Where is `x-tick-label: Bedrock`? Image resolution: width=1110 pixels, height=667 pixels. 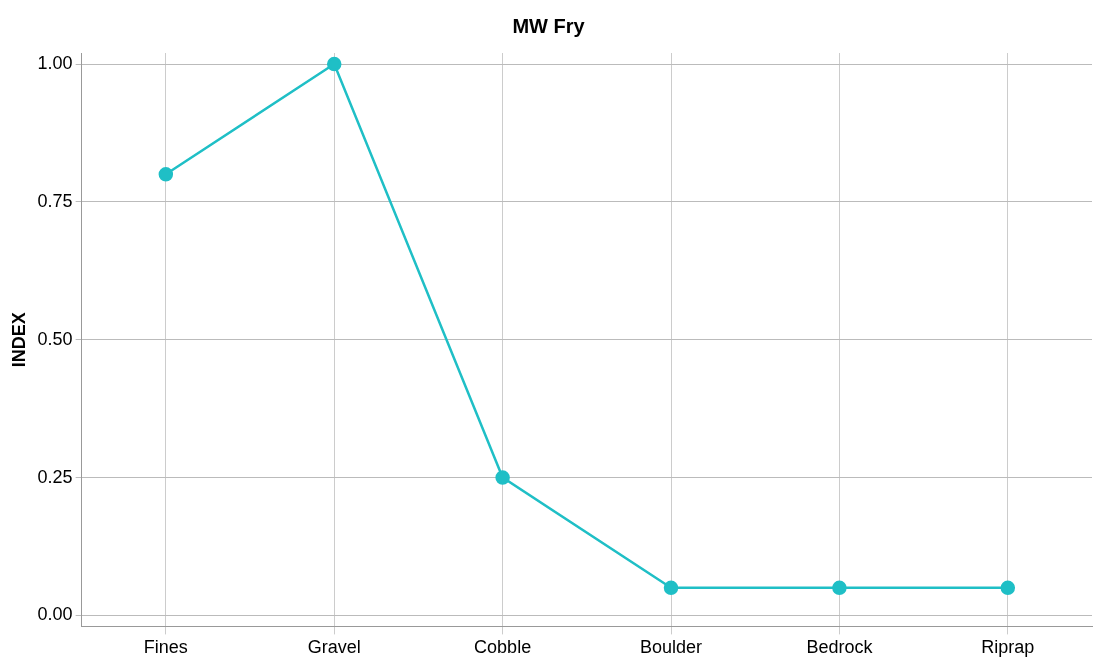
x-tick-label: Bedrock is located at coordinates (840, 647).